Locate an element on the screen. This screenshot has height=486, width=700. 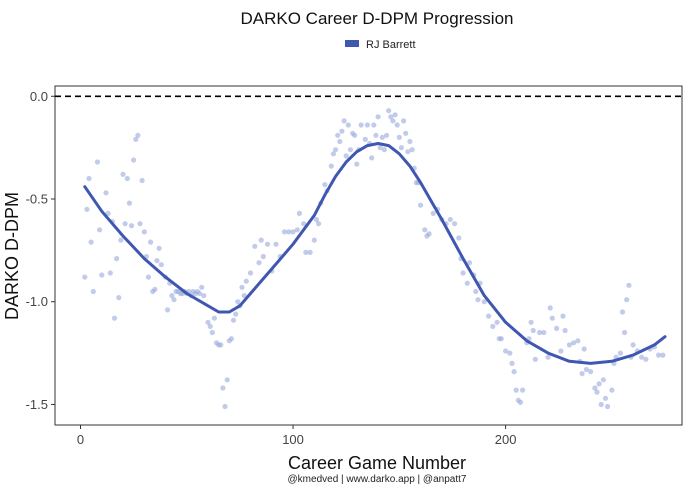
chart-title: DARKO Career D-DPM Progression is located at coordinates (376, 18).